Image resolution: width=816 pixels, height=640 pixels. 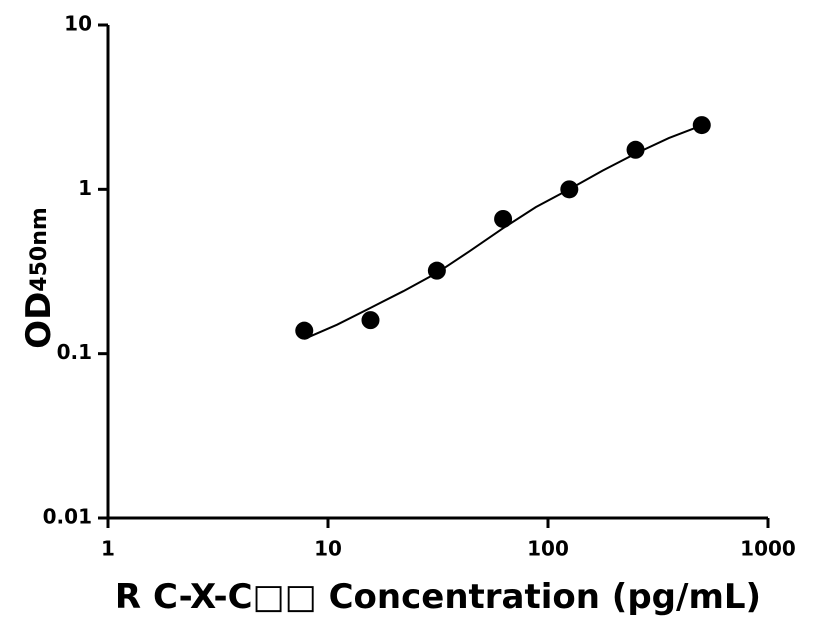 I want to click on y-axis-label-group: OD450nm, so click(x=39, y=278).